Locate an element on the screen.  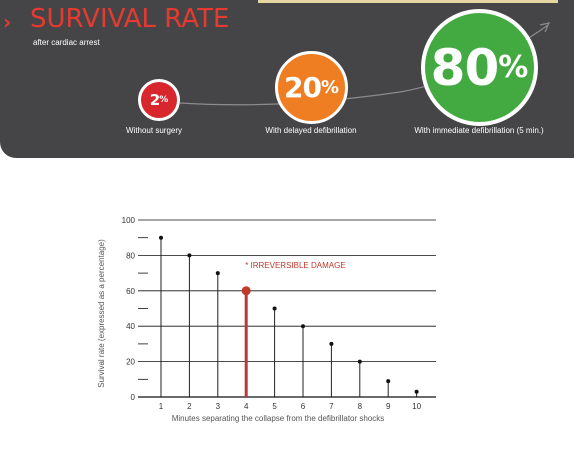
badge-delayed-defibrillation: 20% is located at coordinates (311, 87).